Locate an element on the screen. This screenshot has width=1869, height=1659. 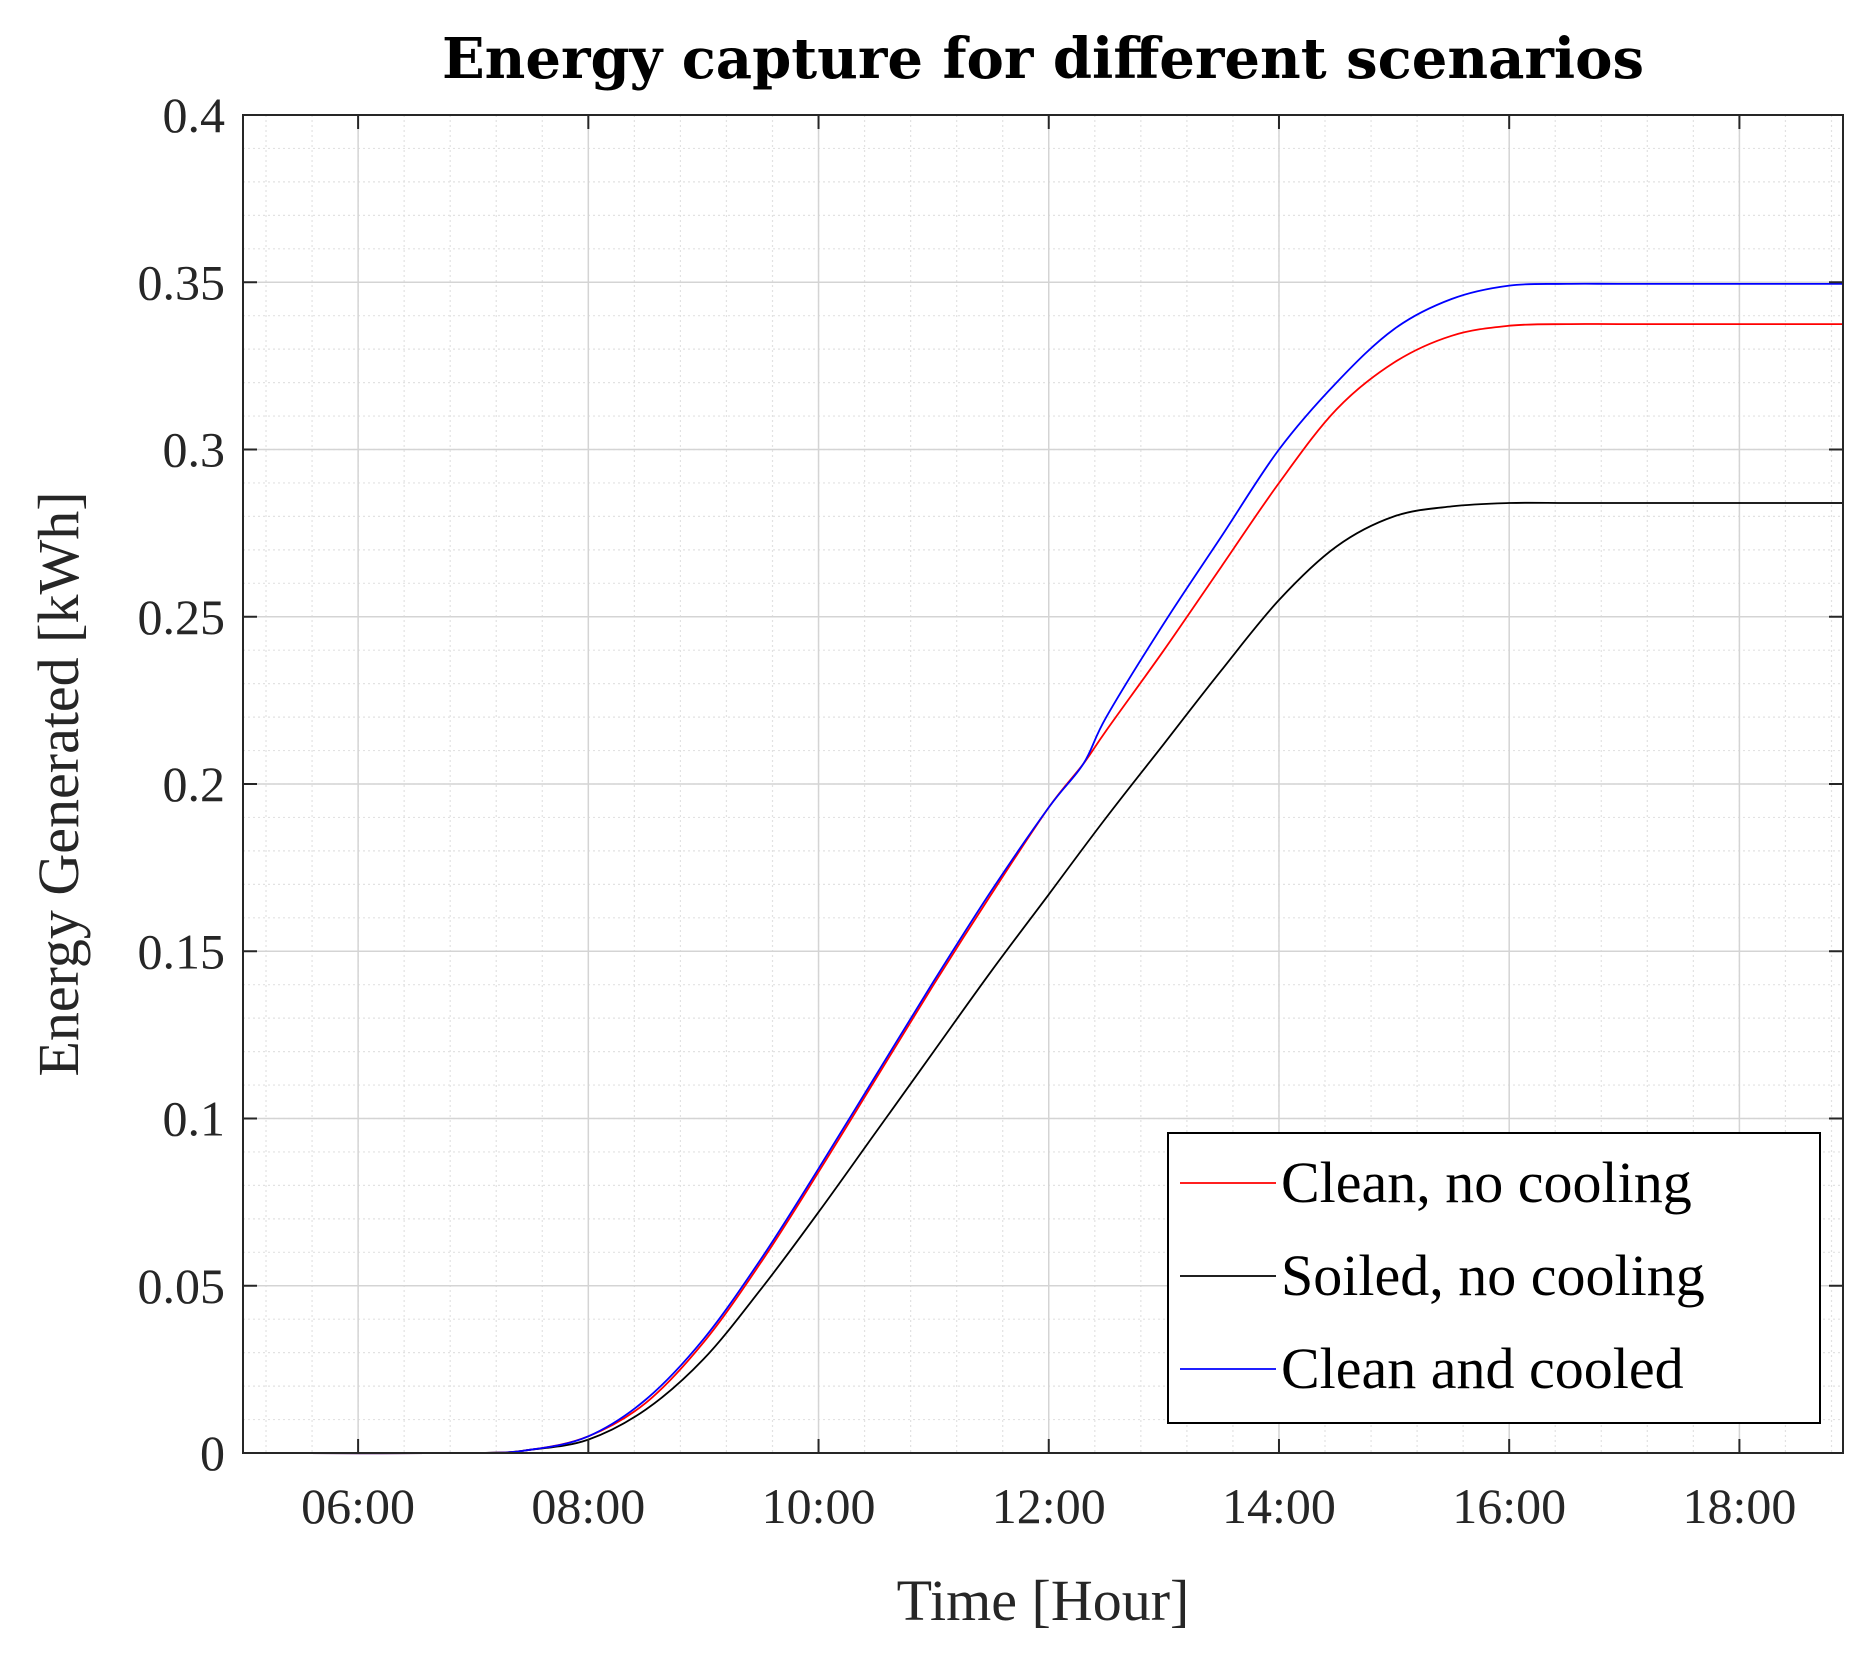
y-tick-label: 0.35 is located at coordinates (182, 282).